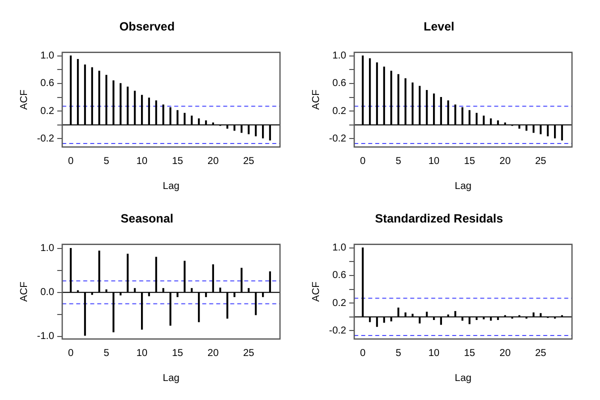 Image resolution: width=600 pixels, height=400 pixels. Describe the element at coordinates (45, 336) in the screenshot. I see `y-tick-label: -1.0` at that location.